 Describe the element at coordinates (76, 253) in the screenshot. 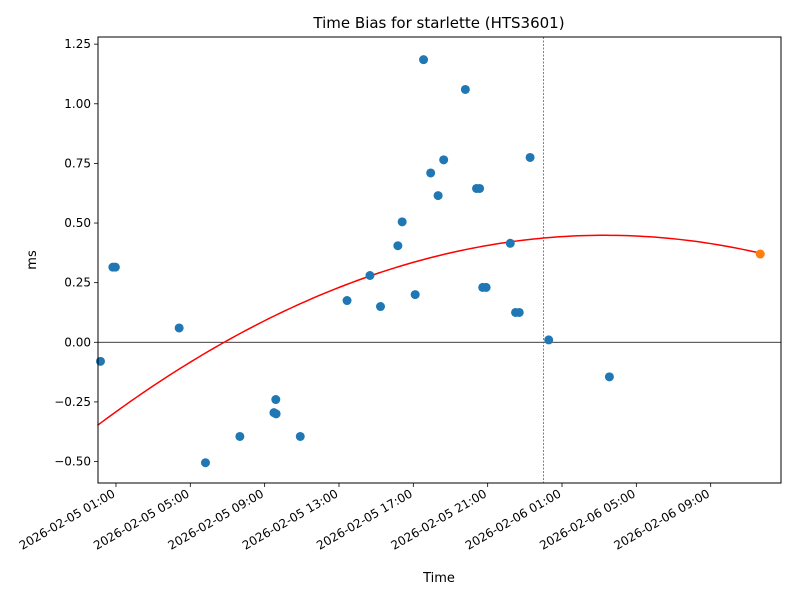

I see `y-axis: −0.50 −0.25 0.00 0.25 0.50 0.75 1.00 1.25` at that location.